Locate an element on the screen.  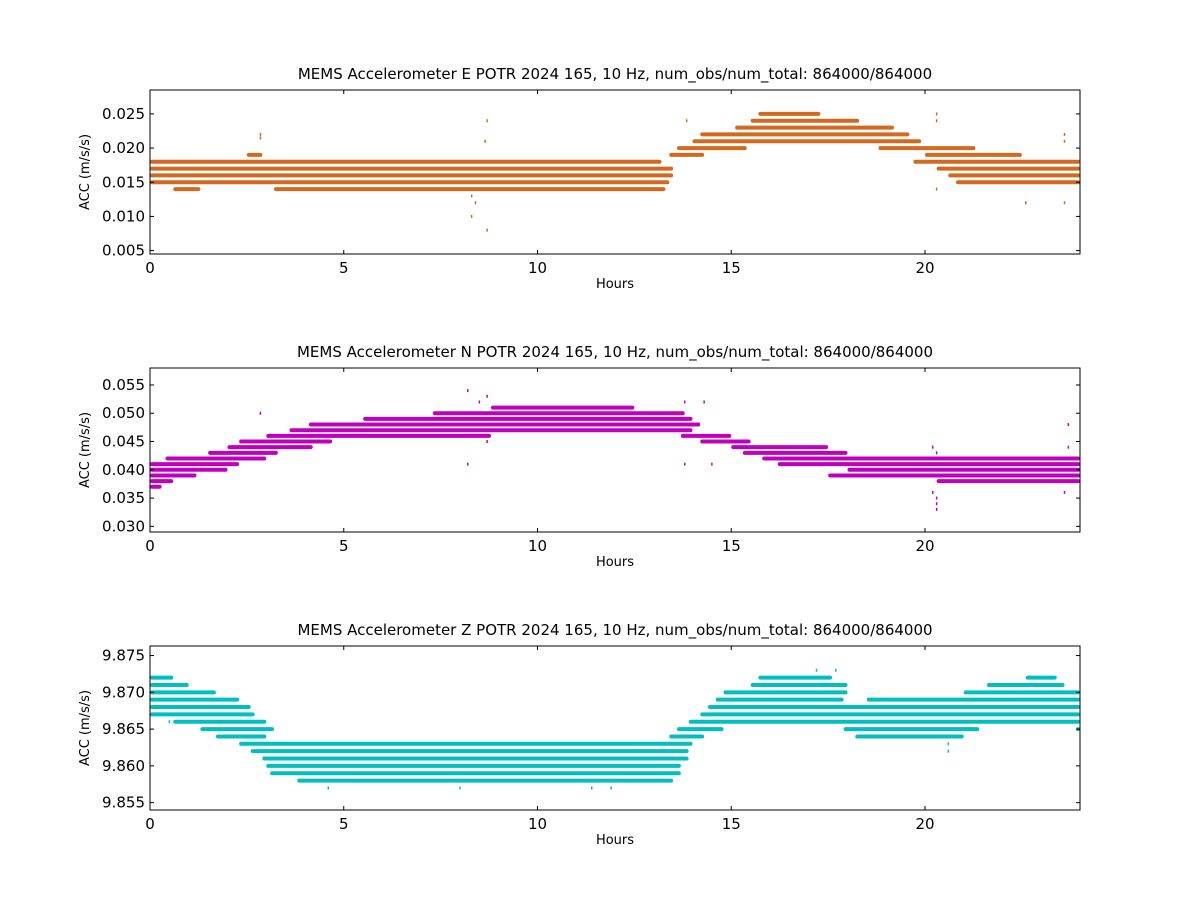
plot-data-z is located at coordinates (615, 729).